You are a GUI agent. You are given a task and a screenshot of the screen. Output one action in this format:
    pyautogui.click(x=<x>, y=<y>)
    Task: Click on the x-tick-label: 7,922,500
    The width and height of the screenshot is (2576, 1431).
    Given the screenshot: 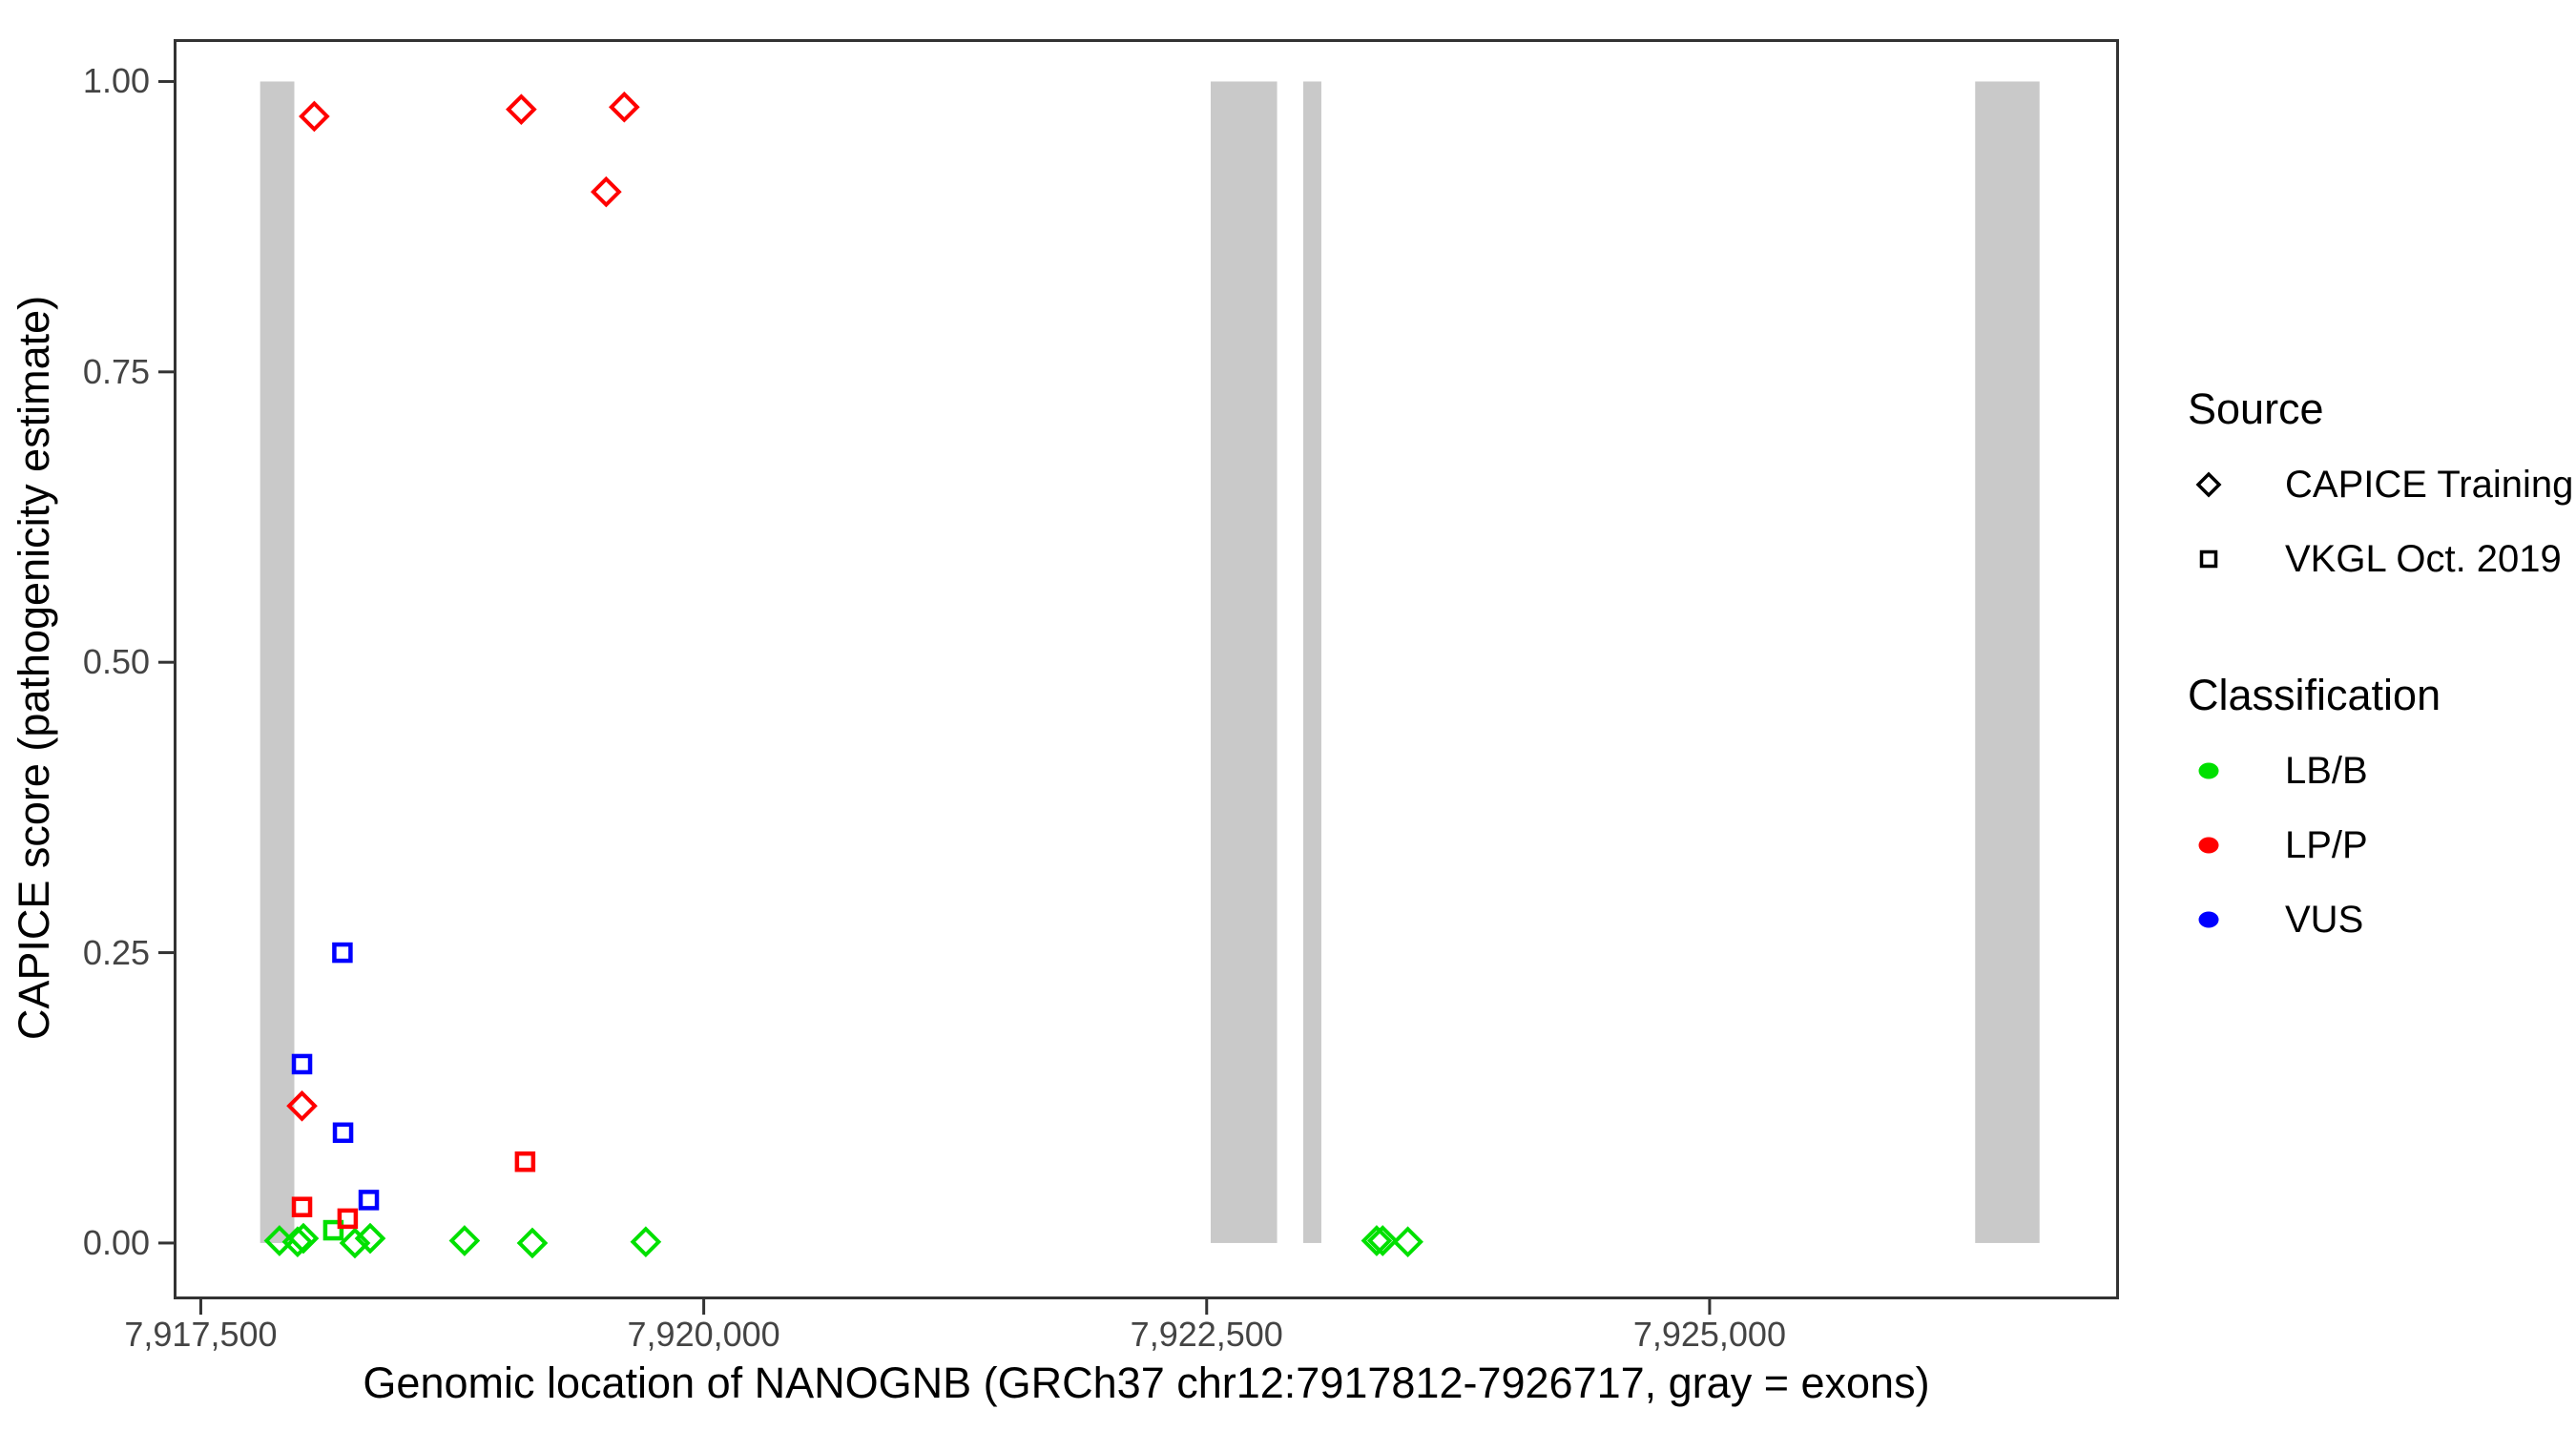 What is the action you would take?
    pyautogui.click(x=1206, y=1334)
    